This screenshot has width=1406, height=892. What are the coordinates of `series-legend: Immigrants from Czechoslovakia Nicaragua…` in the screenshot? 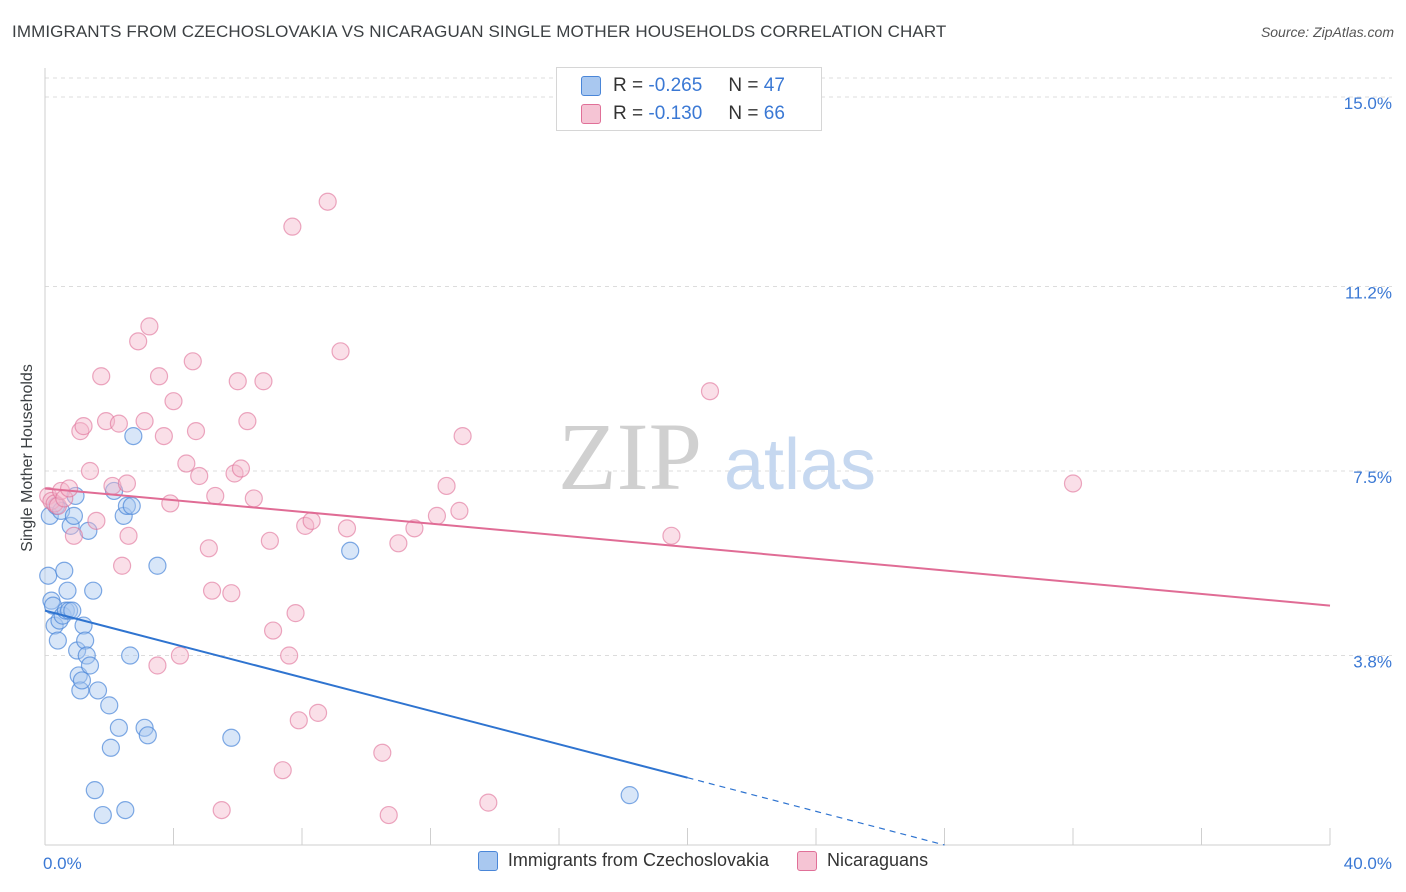 It's located at (703, 860).